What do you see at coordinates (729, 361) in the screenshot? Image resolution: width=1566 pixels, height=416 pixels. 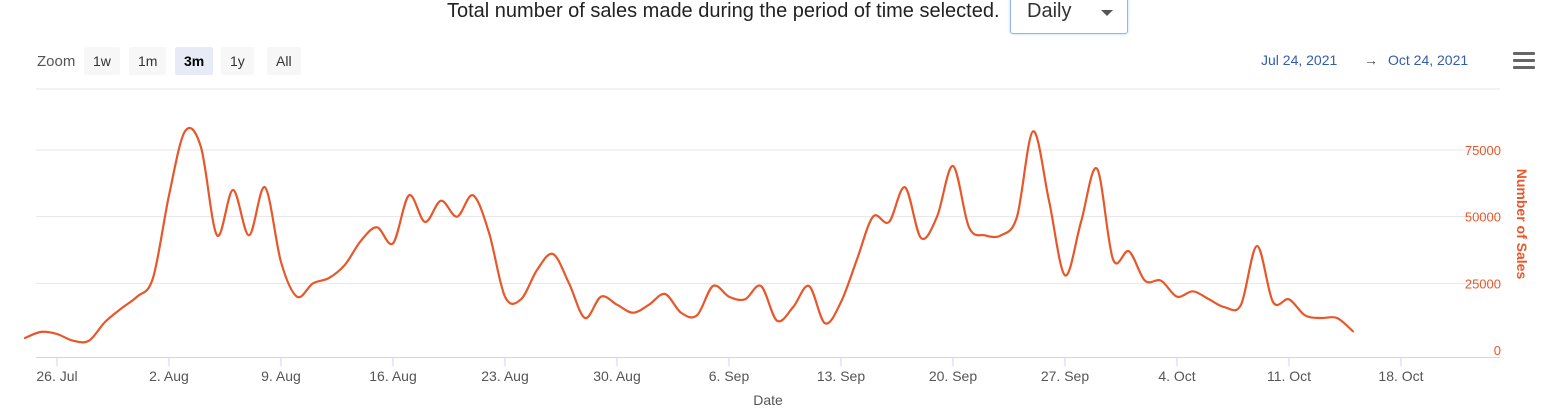 I see `x-tick-marks` at bounding box center [729, 361].